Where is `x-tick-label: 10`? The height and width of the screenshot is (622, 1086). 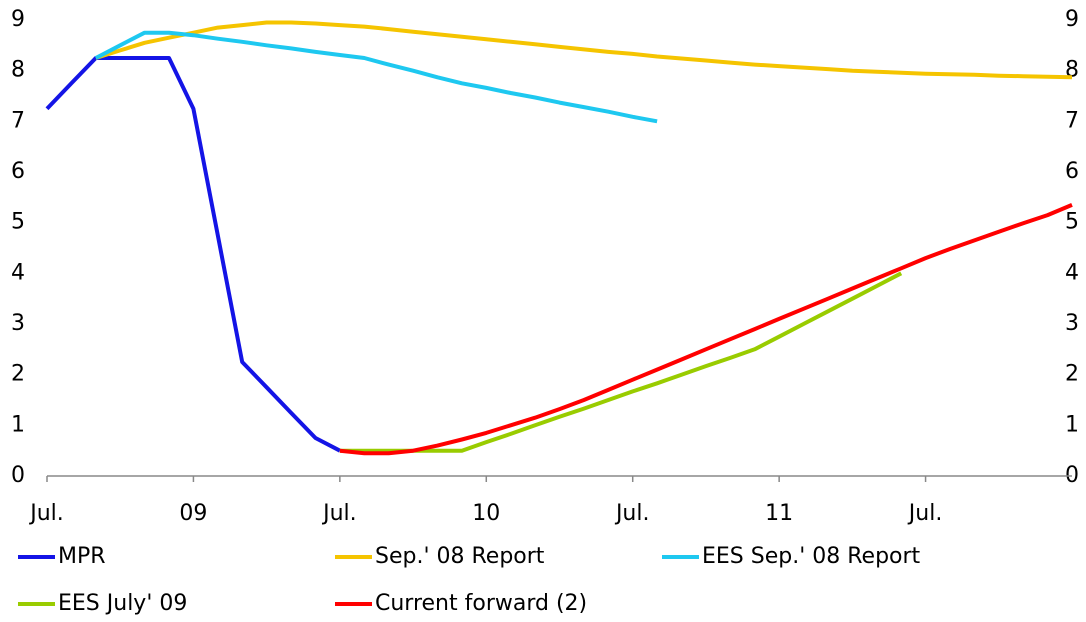
x-tick-label: 10 is located at coordinates (486, 513).